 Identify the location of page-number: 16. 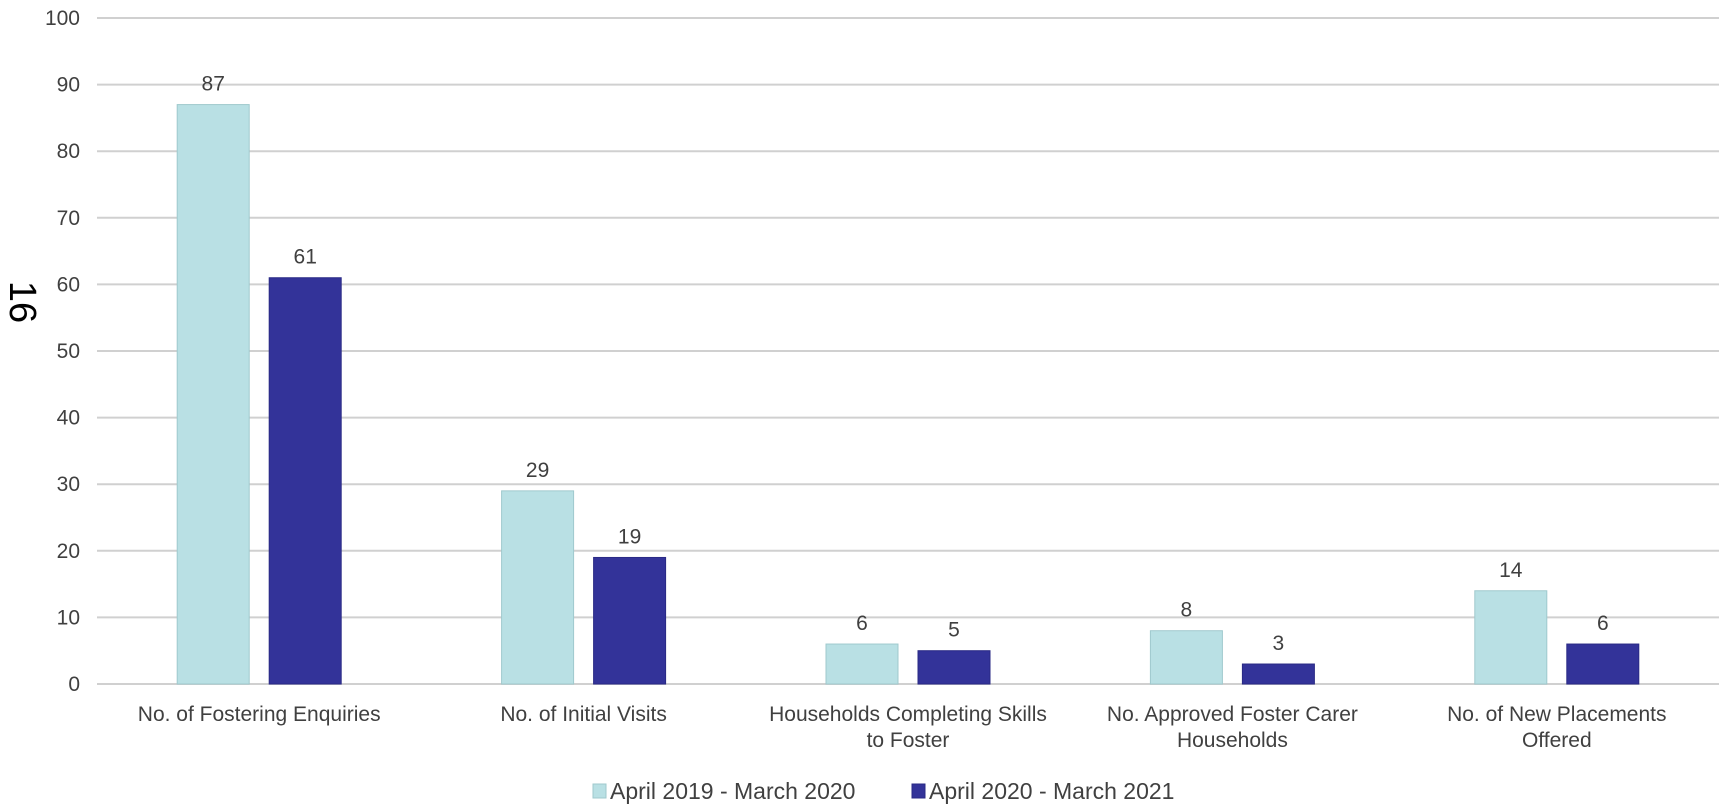
(22, 302).